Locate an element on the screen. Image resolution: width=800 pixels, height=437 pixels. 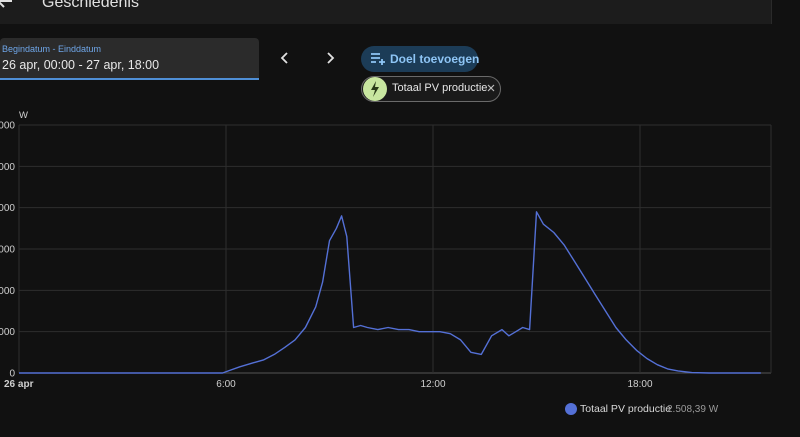
y-tick-label: 3.000 is located at coordinates (7, 250).